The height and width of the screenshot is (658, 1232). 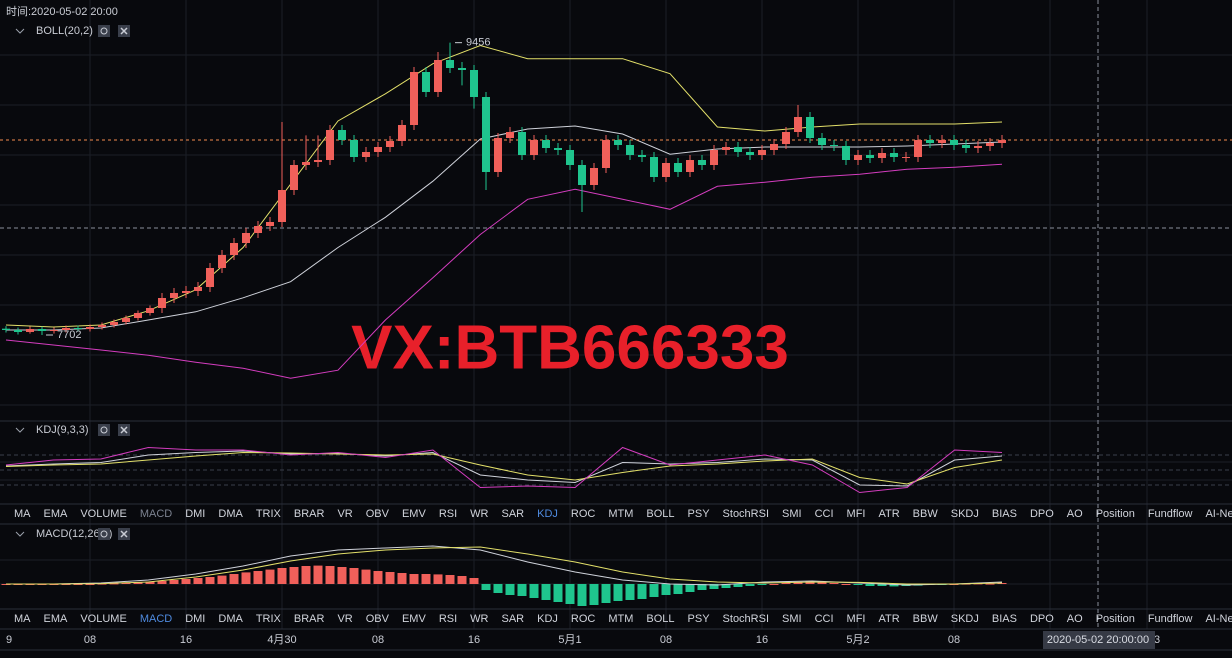 I want to click on kdj-line, so click(x=504, y=468).